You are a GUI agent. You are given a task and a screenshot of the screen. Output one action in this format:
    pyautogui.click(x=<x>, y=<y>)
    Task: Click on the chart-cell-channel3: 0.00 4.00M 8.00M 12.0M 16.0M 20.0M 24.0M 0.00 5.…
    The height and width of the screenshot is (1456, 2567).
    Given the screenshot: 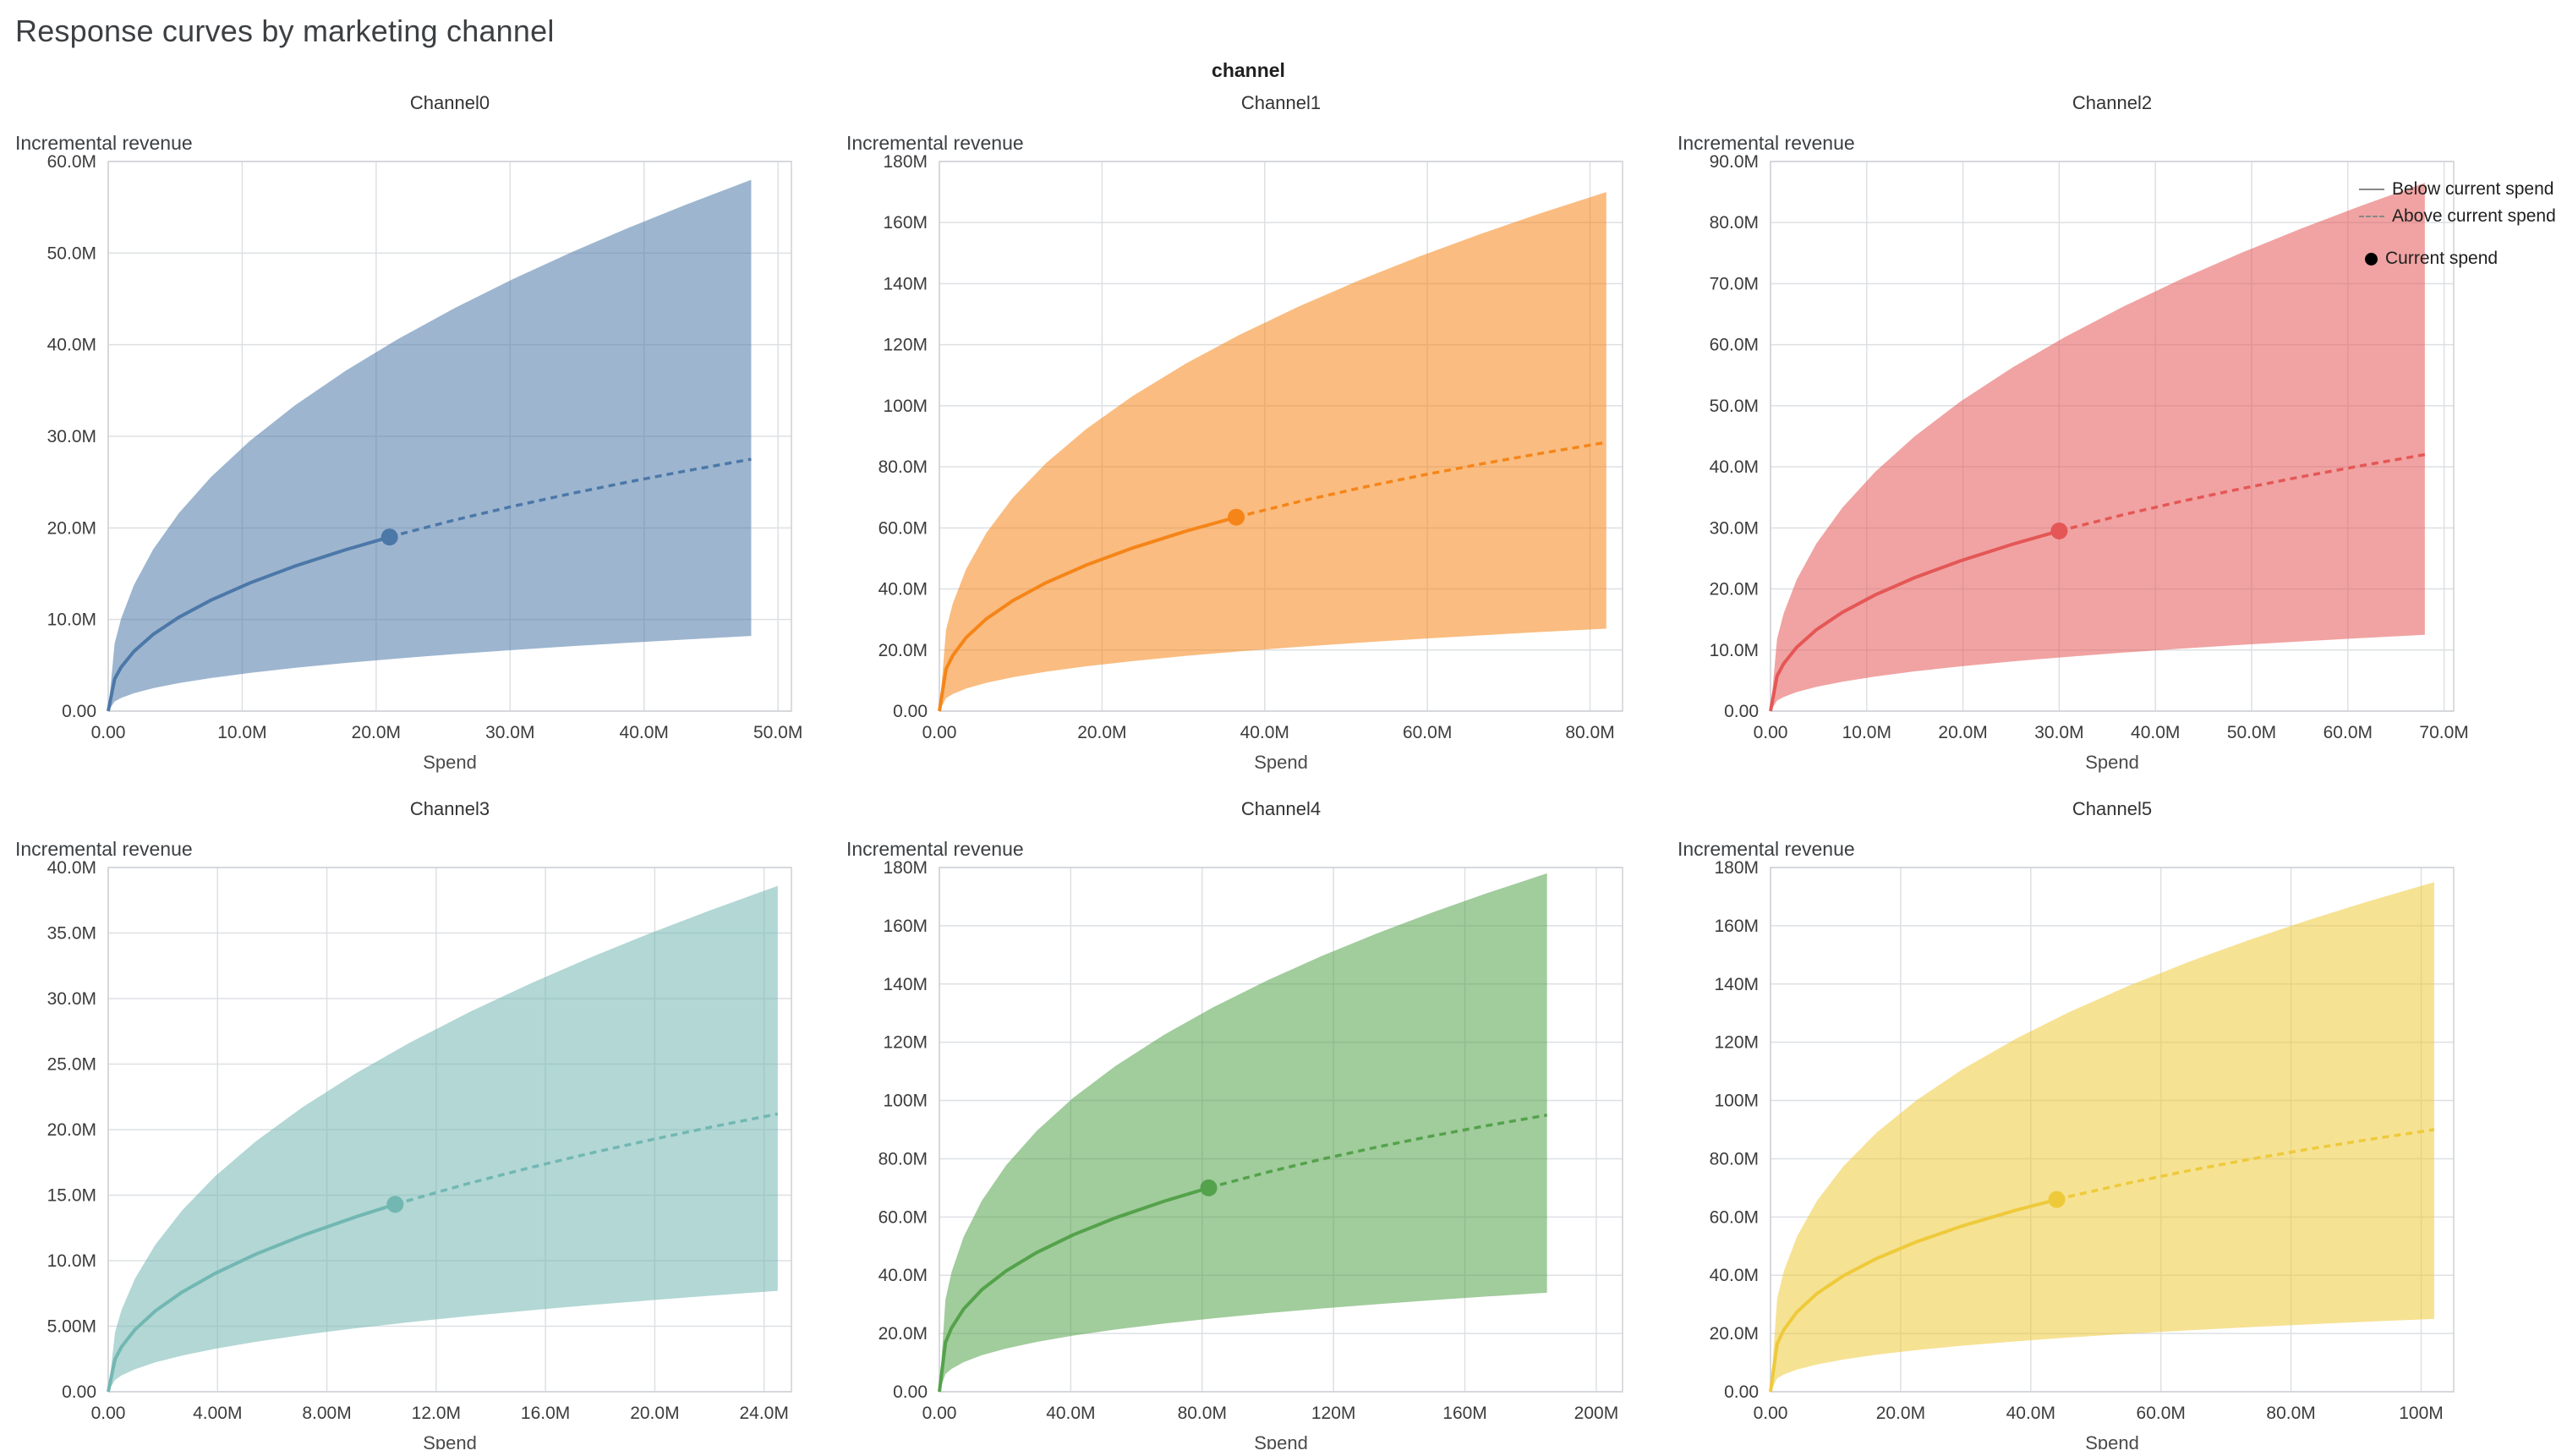 What is the action you would take?
    pyautogui.click(x=417, y=1121)
    